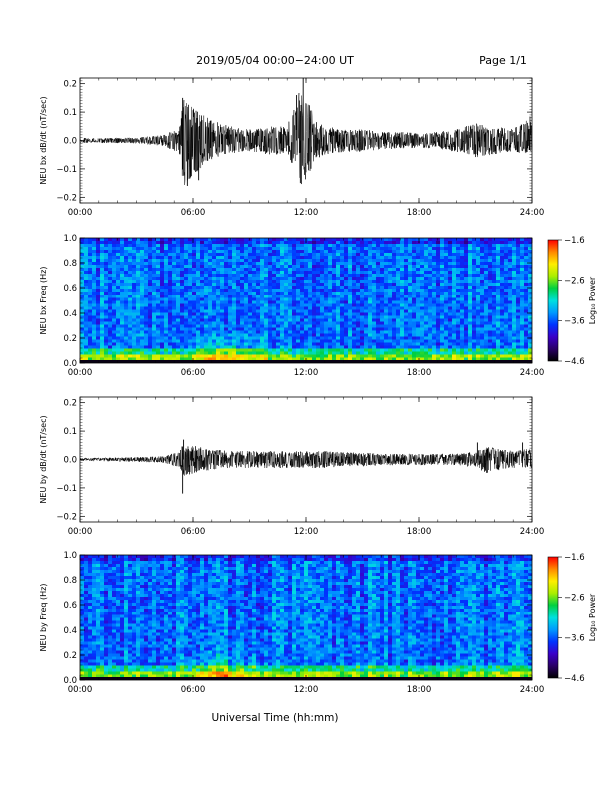 Image resolution: width=612 pixels, height=792 pixels. I want to click on header-page-number: Page 1/1, so click(503, 60).